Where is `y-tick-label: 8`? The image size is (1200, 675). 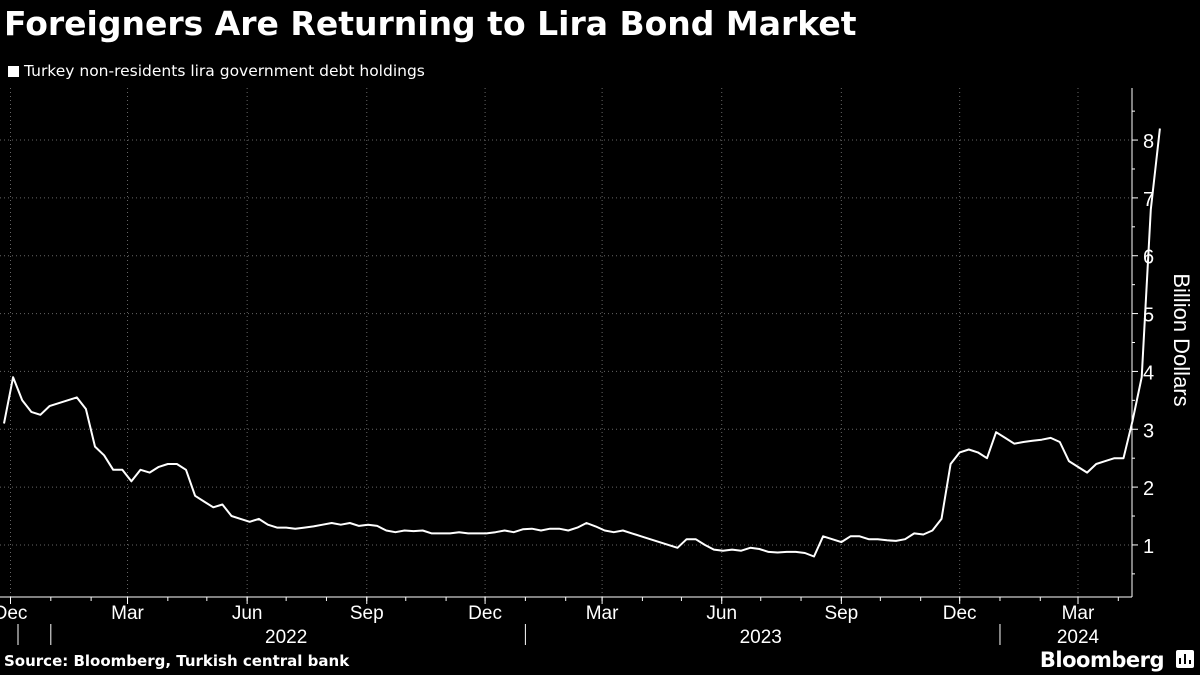 y-tick-label: 8 is located at coordinates (1148, 142).